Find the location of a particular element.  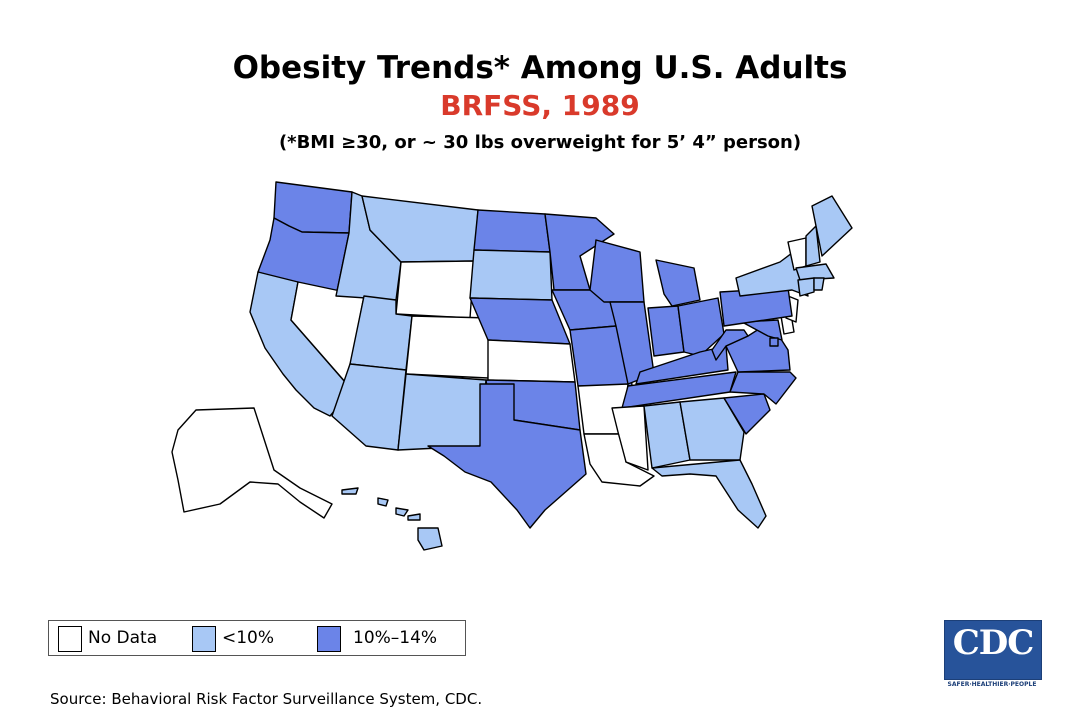

state-sd is located at coordinates (511, 275).